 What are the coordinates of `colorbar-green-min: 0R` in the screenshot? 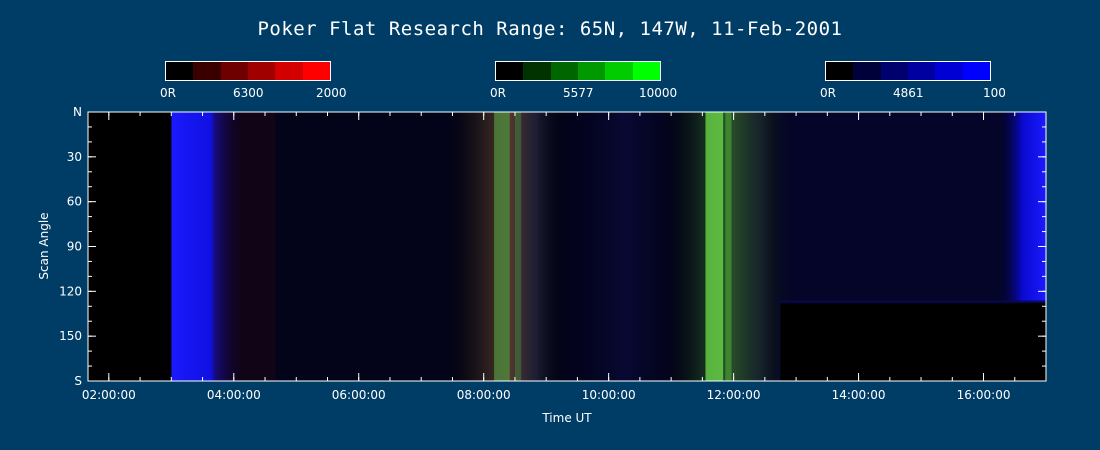 It's located at (498, 93).